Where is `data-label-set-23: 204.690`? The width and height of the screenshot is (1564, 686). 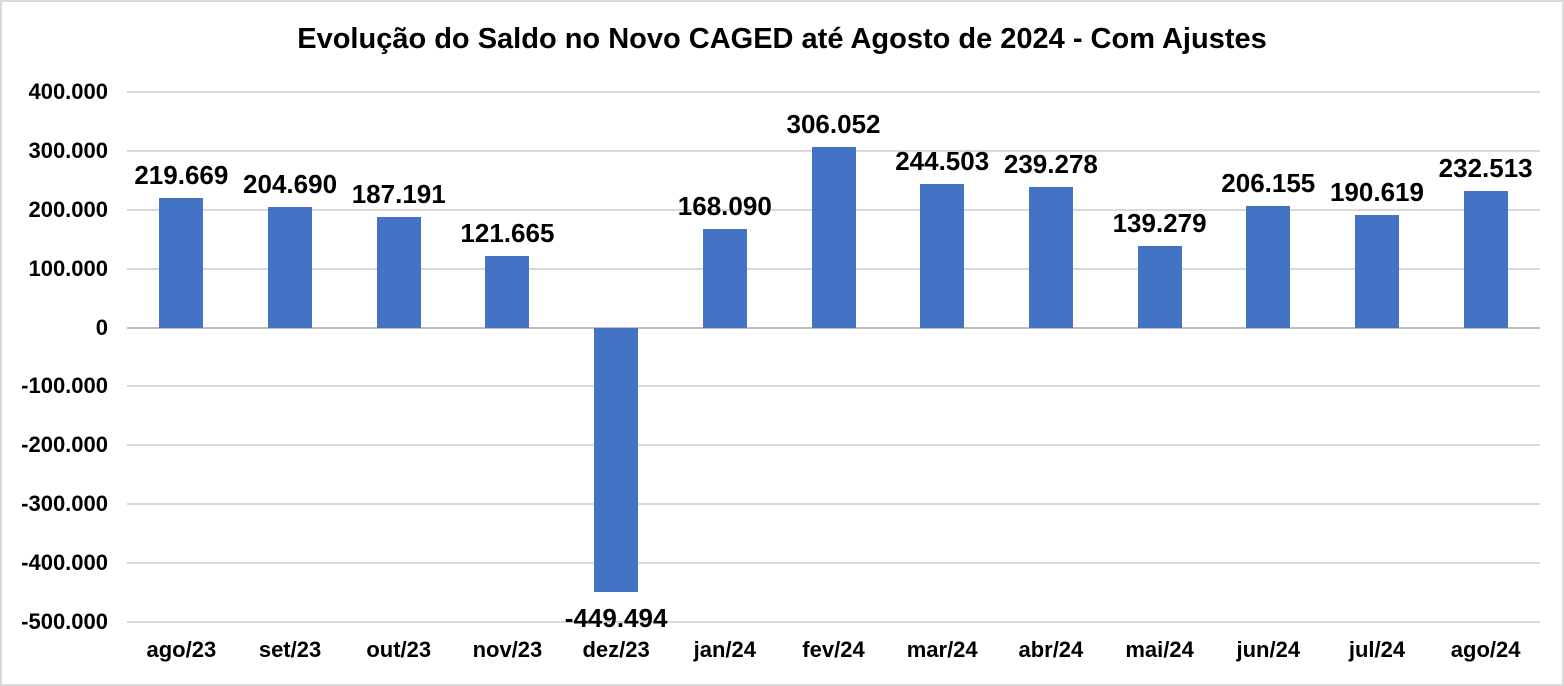 data-label-set-23: 204.690 is located at coordinates (290, 184).